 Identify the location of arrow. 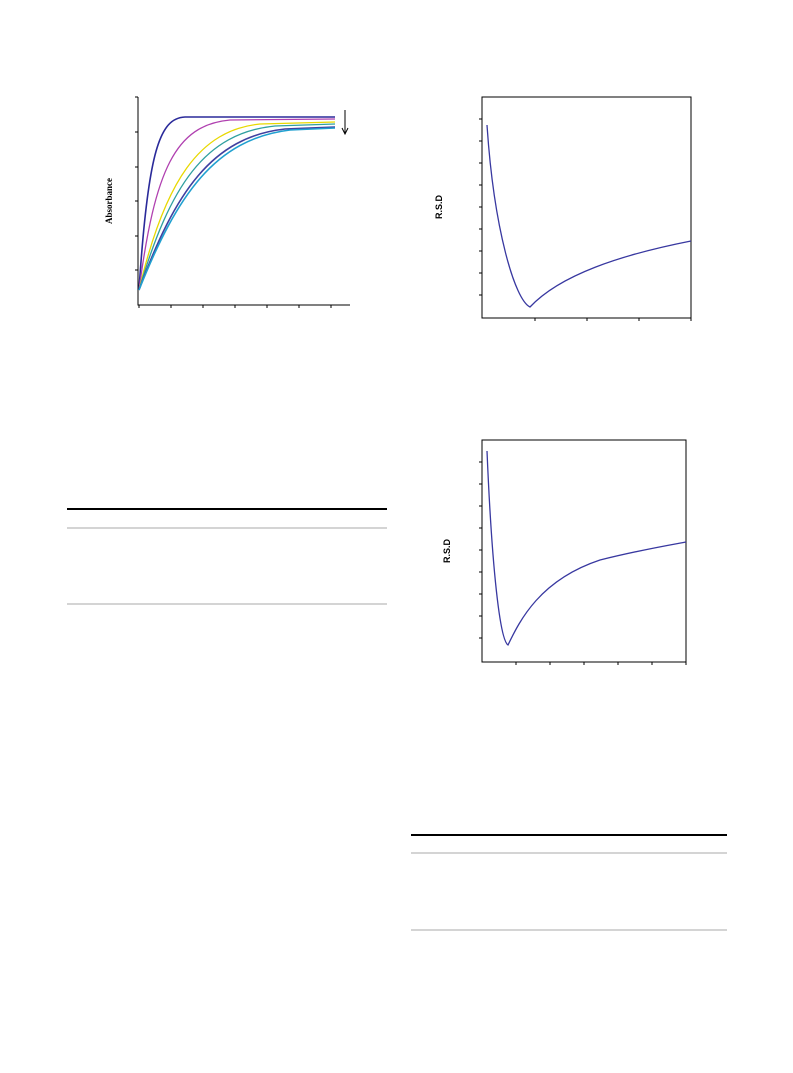
(345, 123).